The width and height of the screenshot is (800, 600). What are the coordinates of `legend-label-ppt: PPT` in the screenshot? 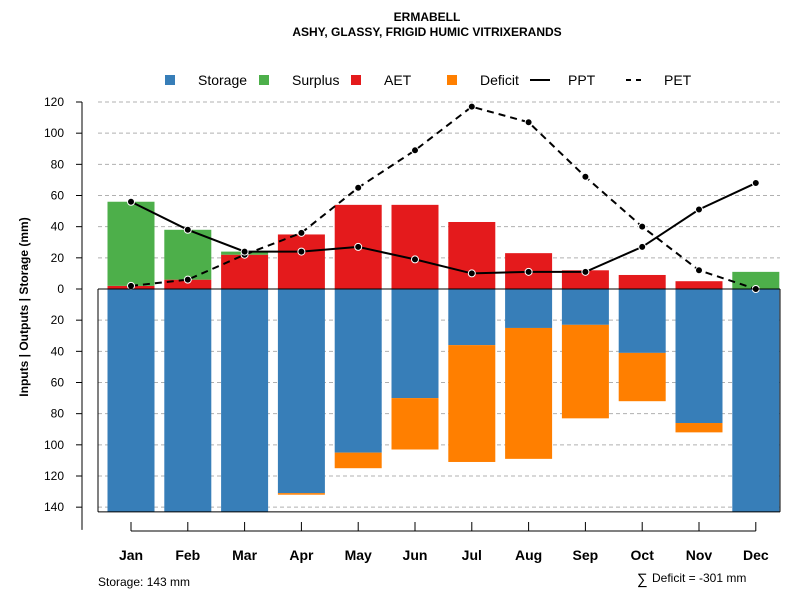 It's located at (582, 80).